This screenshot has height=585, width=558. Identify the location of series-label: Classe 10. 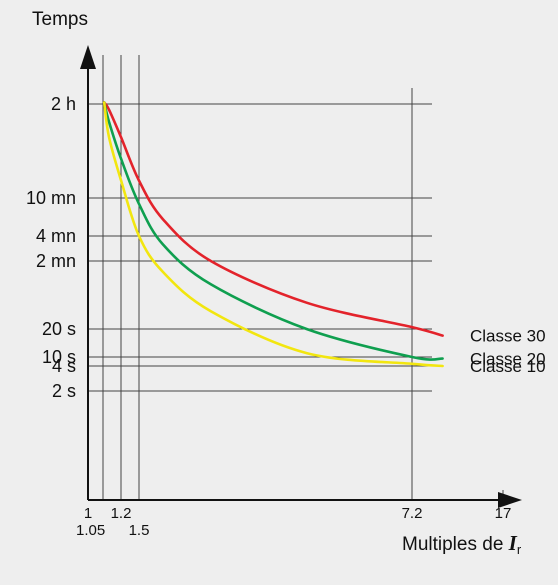
(508, 366).